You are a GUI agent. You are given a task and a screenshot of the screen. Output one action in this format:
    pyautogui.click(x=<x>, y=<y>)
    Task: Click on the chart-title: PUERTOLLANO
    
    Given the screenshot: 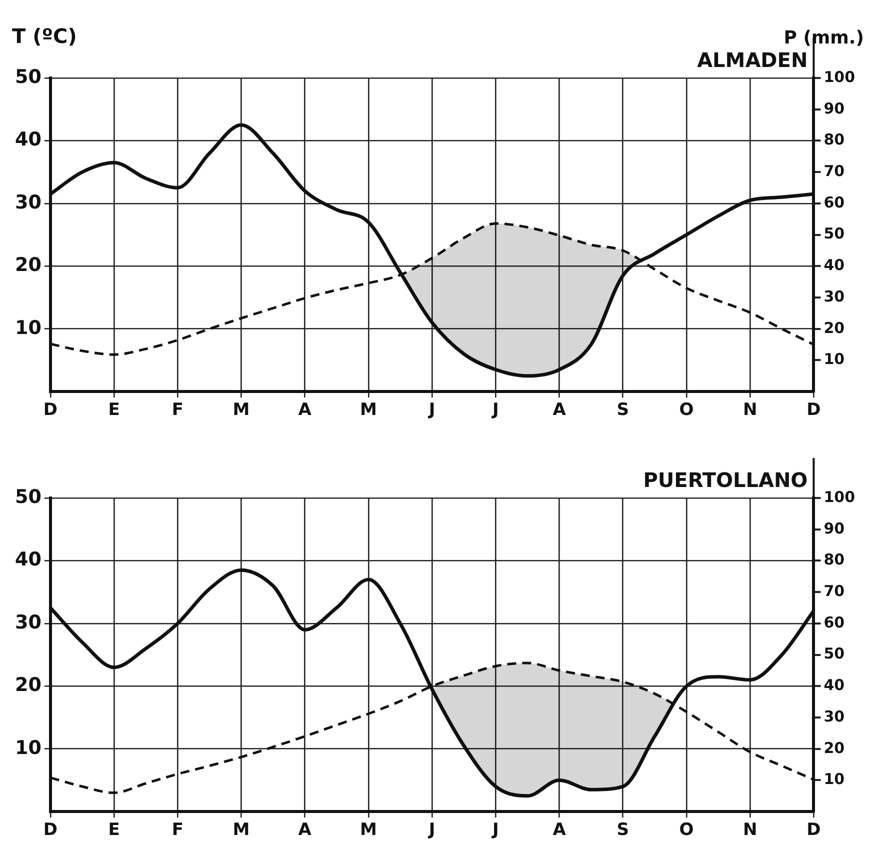 What is the action you would take?
    pyautogui.click(x=725, y=480)
    